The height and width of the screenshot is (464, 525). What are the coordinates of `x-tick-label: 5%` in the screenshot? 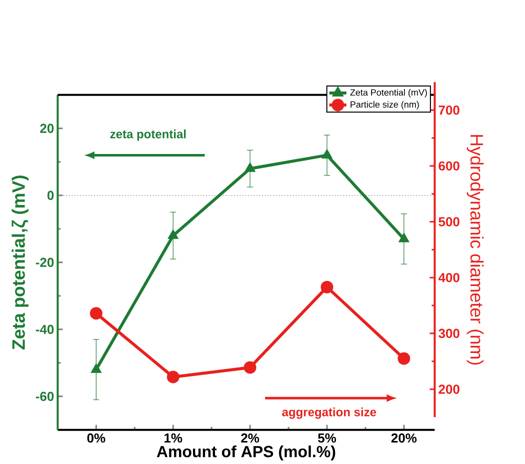 It's located at (327, 438).